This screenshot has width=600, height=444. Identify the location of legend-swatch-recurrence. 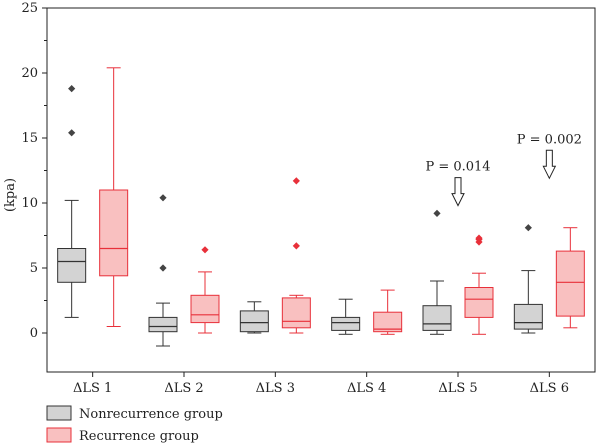
(59, 435).